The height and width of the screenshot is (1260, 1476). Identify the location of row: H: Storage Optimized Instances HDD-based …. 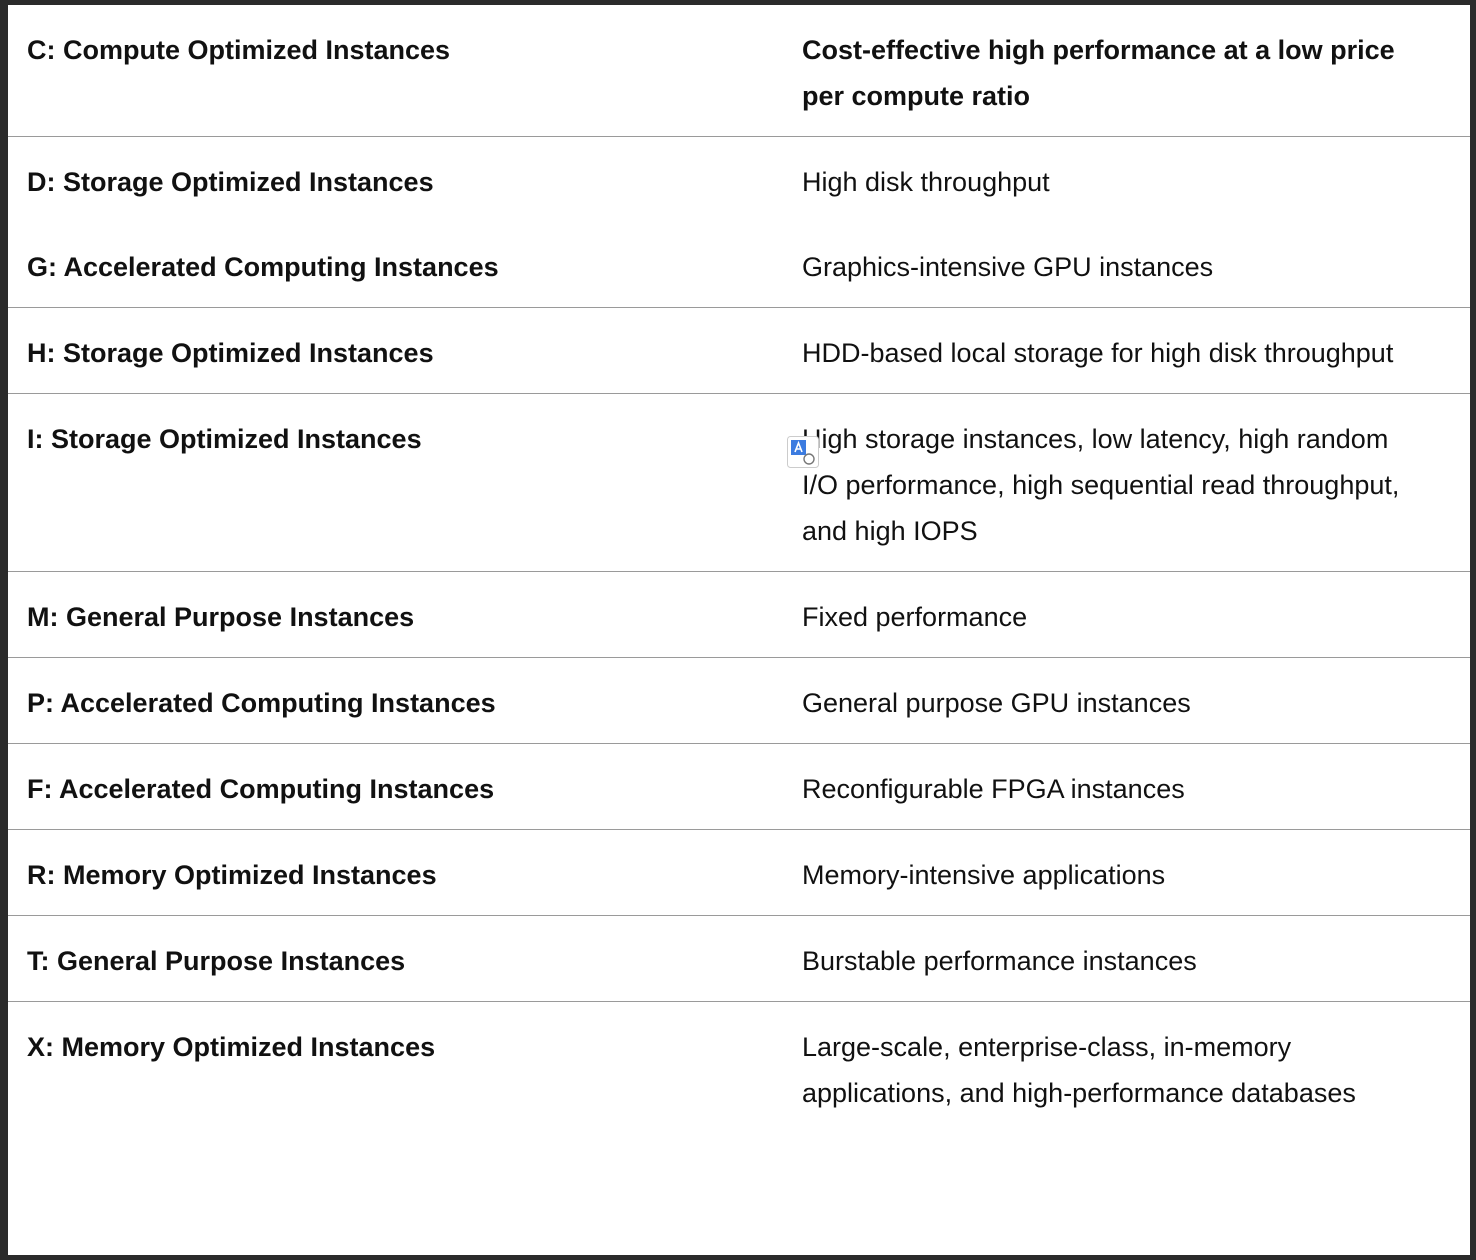
(739, 353).